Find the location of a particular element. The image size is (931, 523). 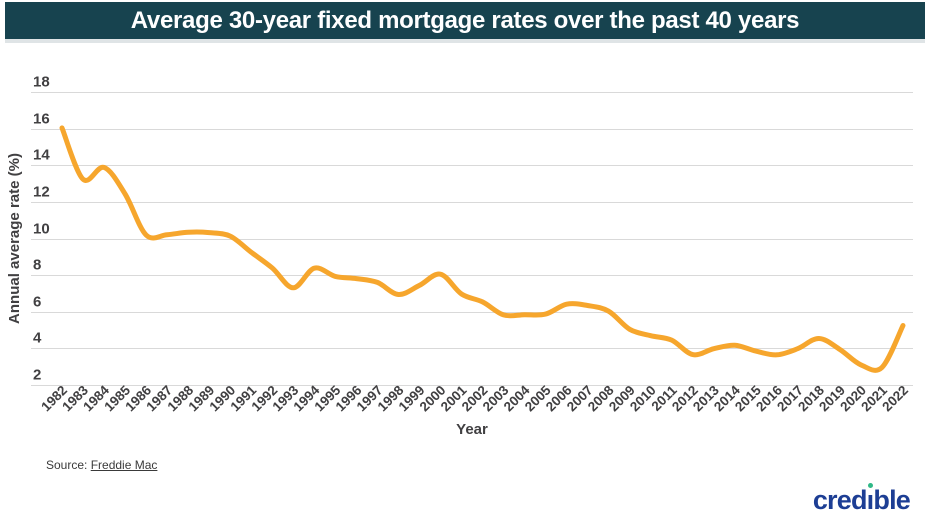

source-link: Freddie Mac is located at coordinates (124, 465).